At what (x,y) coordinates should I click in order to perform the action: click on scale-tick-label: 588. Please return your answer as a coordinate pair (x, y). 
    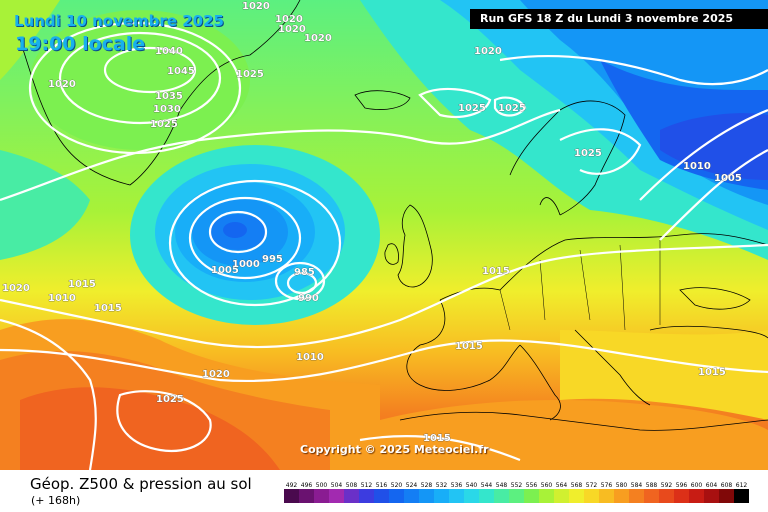
    Looking at the image, I should click on (652, 485).